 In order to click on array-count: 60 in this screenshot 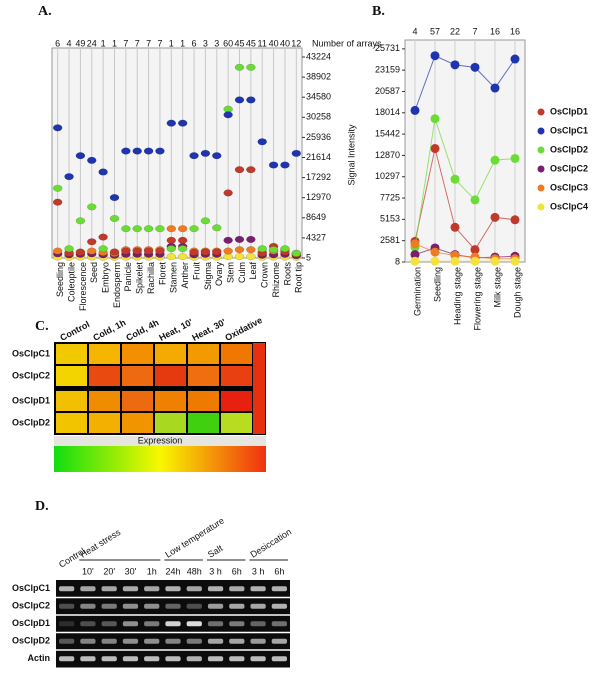, I will do `click(228, 43)`.